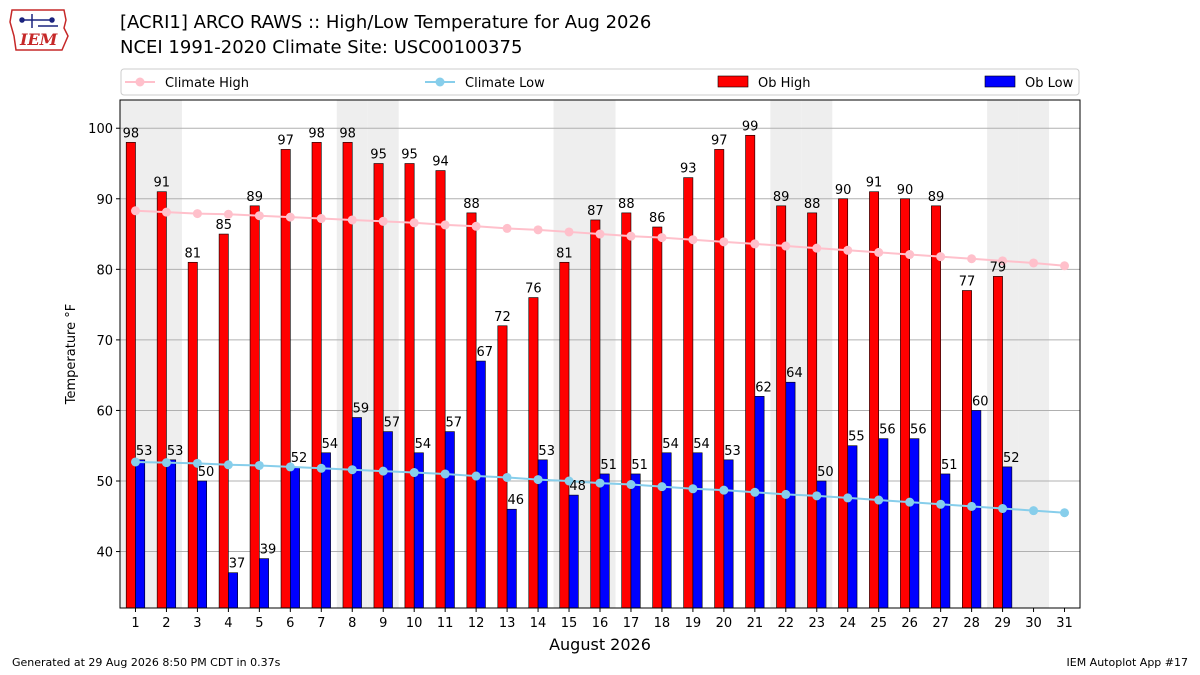 This screenshot has height=675, width=1200. Describe the element at coordinates (237, 564) in the screenshot. I see `ob-low-label: 37` at that location.